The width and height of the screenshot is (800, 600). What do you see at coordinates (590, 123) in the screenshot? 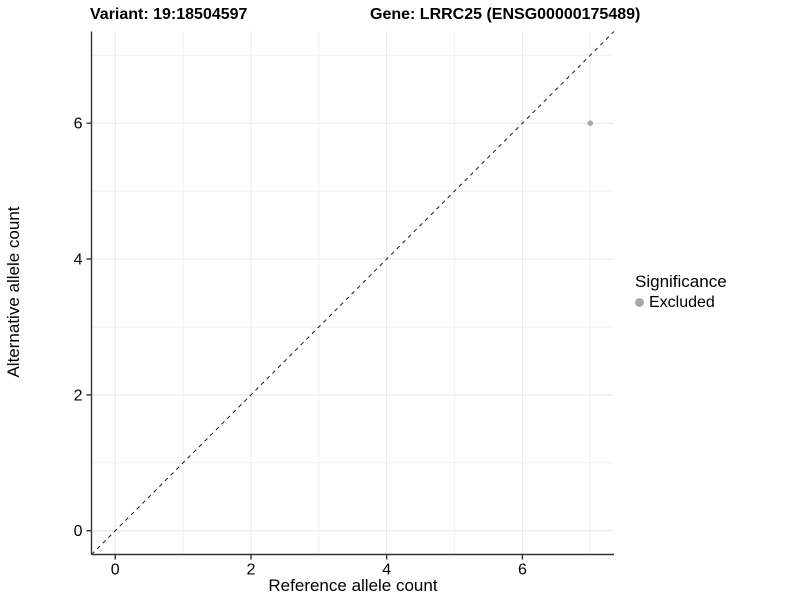
I see `data-point` at bounding box center [590, 123].